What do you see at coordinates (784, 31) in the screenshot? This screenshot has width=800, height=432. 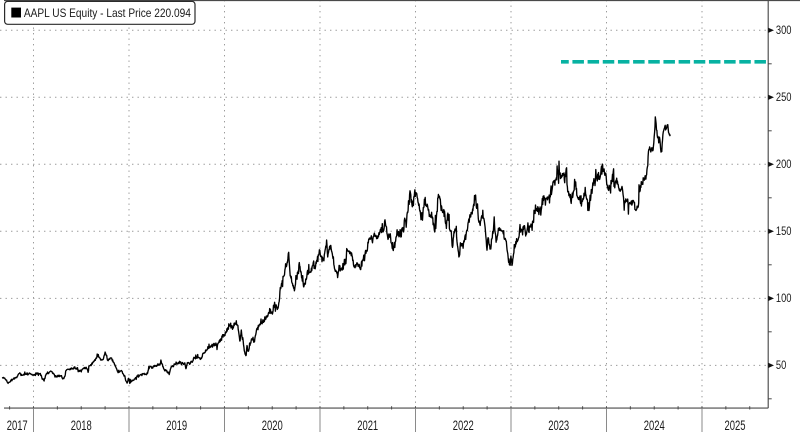 I see `svg-text: 300` at bounding box center [784, 31].